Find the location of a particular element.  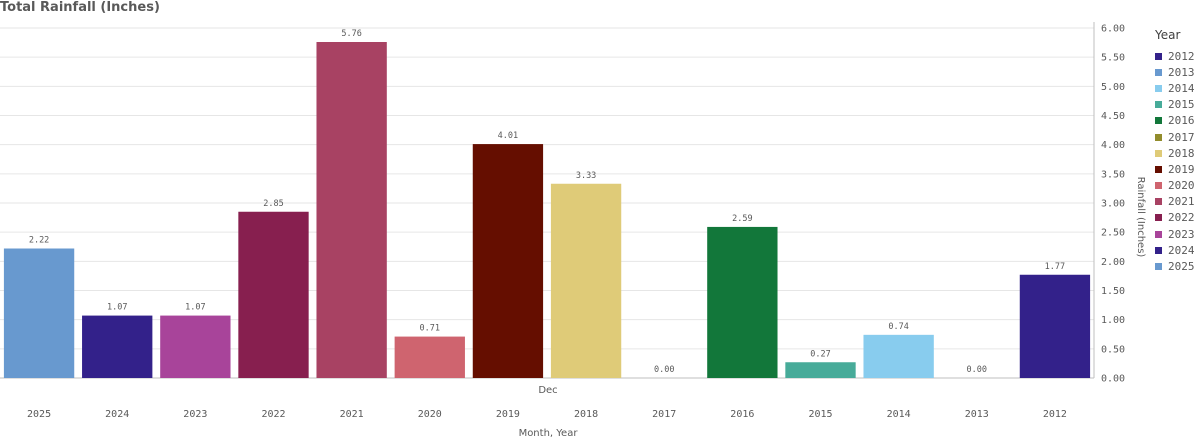

bar-2019 is located at coordinates (508, 261).